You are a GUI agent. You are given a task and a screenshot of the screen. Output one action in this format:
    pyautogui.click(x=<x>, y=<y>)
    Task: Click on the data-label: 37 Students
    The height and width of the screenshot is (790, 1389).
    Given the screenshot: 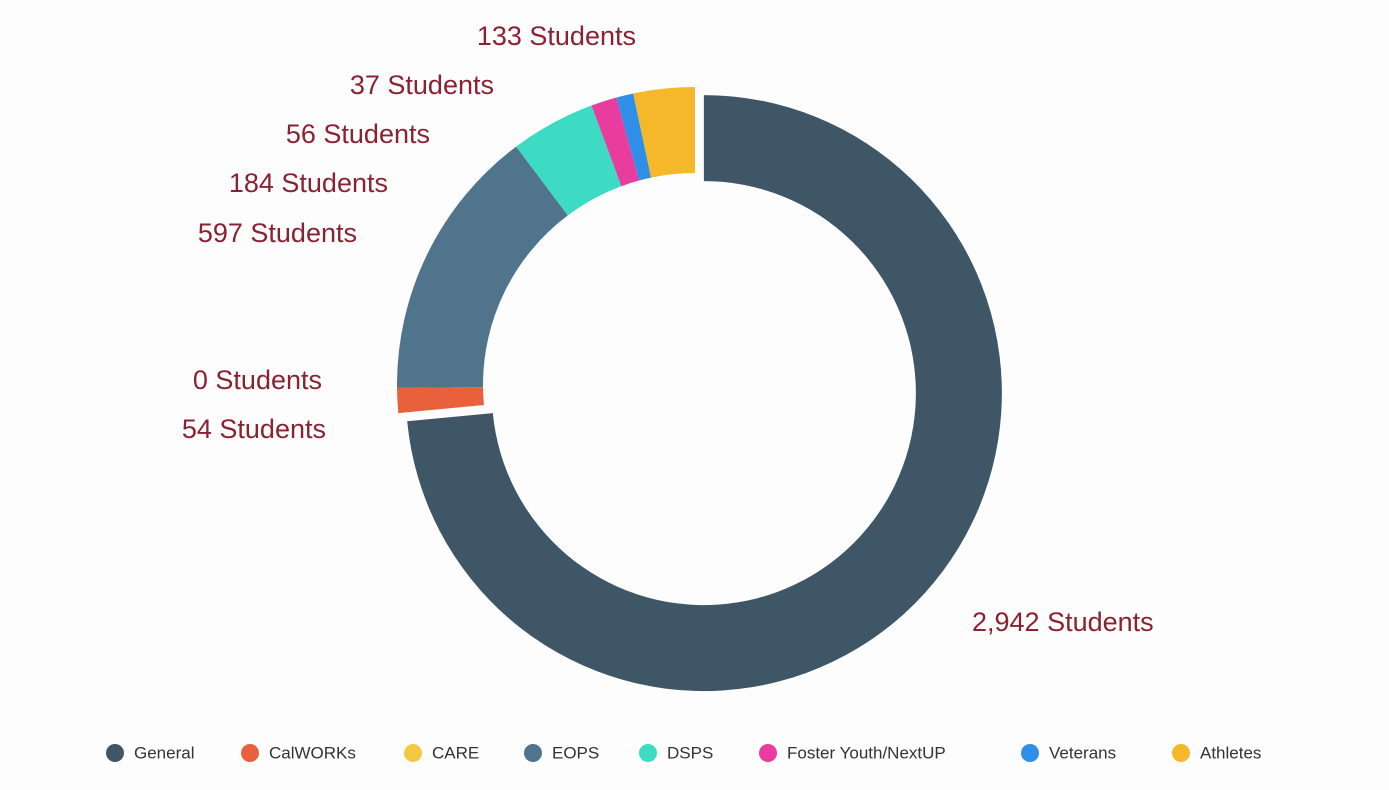 What is the action you would take?
    pyautogui.click(x=422, y=85)
    